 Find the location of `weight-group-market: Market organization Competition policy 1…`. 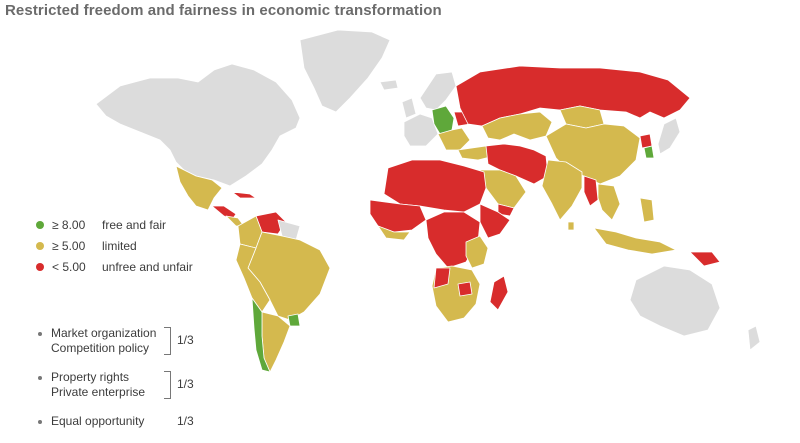

weight-group-market: Market organization Competition policy 1… is located at coordinates (116, 341).